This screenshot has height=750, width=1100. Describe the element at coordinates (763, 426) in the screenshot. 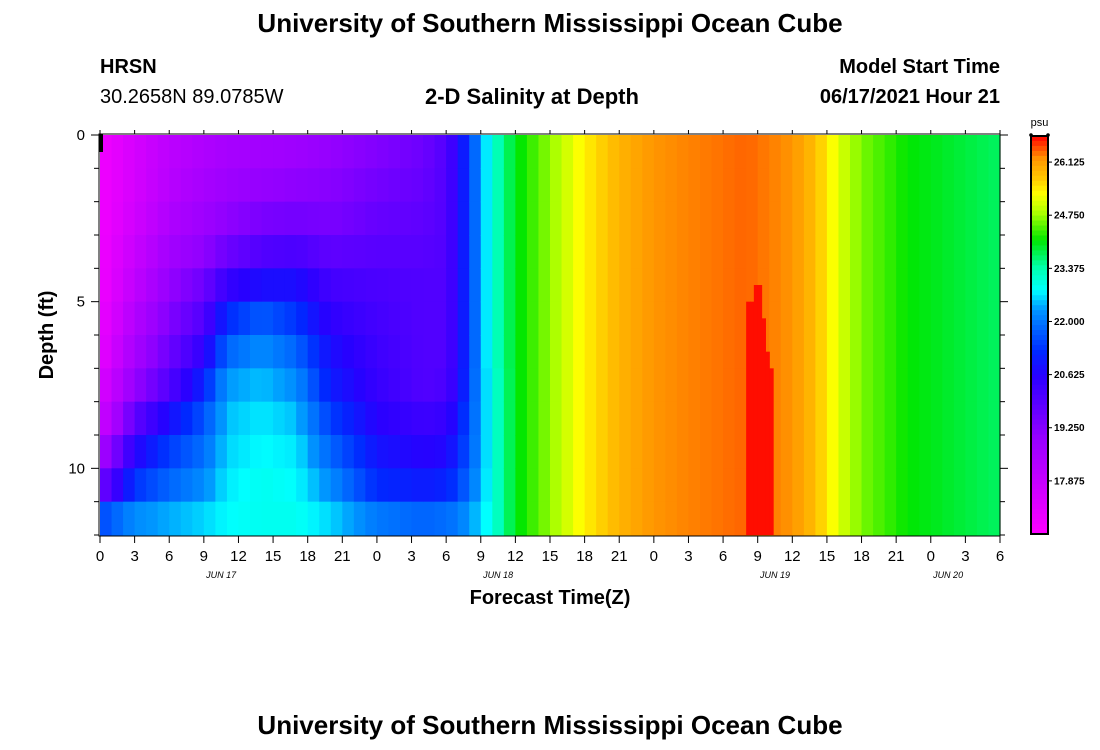

I see `anomaly-cell` at that location.